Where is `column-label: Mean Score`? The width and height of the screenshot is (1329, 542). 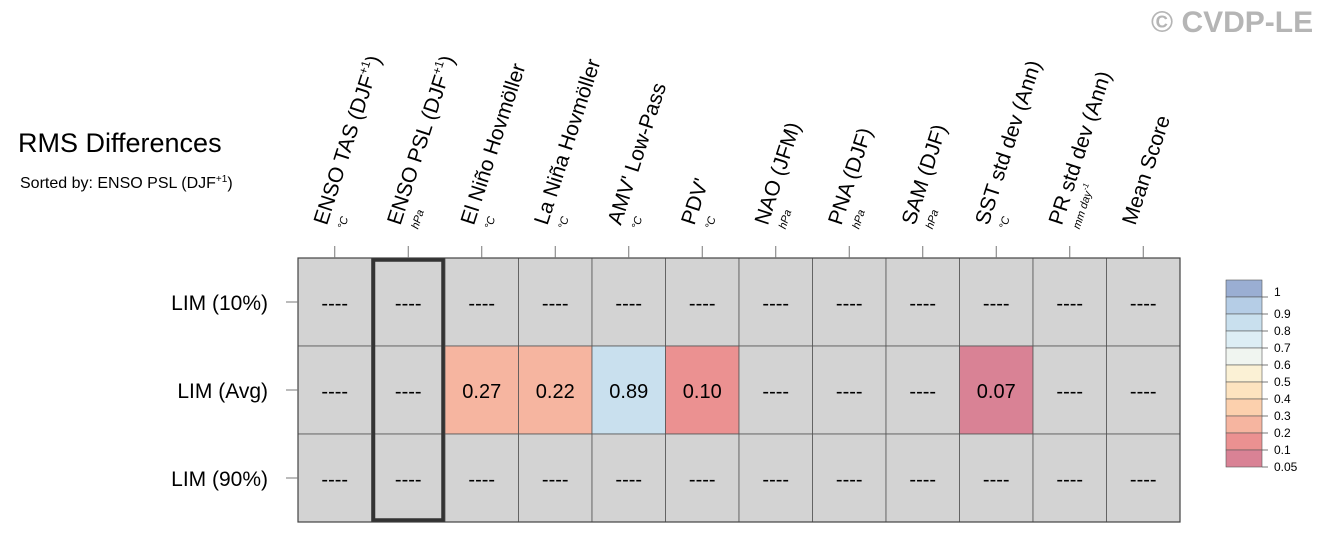 column-label: Mean Score is located at coordinates (1146, 170).